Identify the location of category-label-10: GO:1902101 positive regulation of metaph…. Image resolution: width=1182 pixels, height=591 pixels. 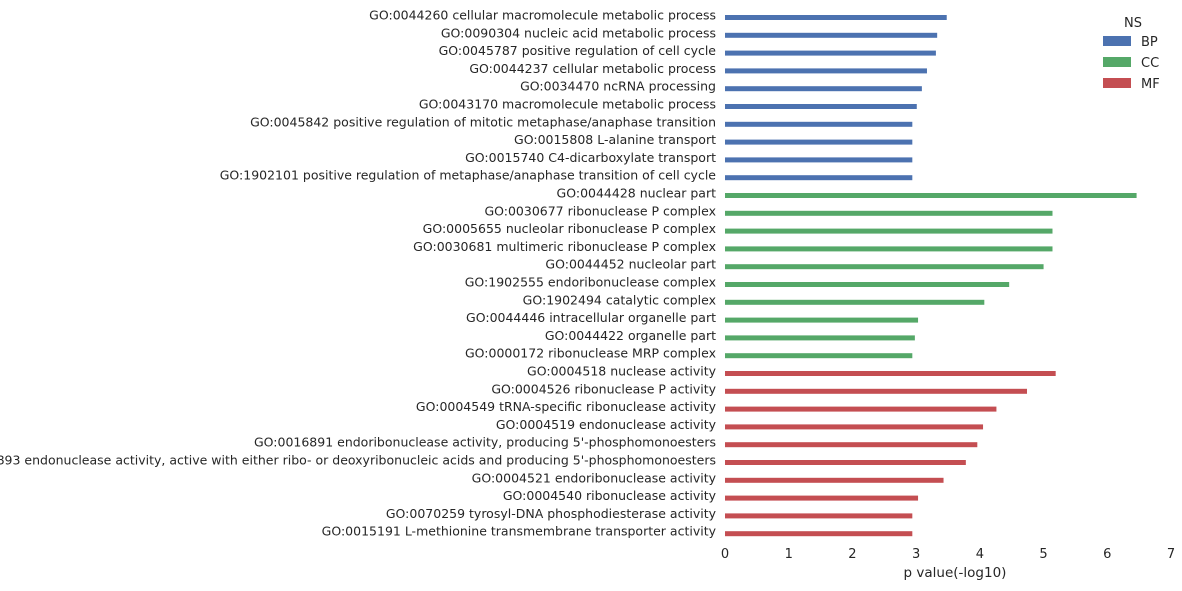
(468, 175).